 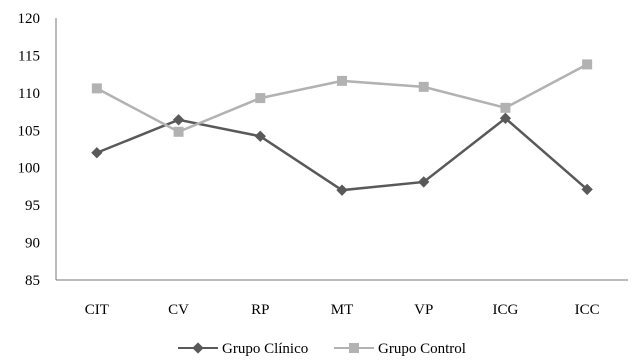 What do you see at coordinates (506, 310) in the screenshot?
I see `x-tick-label: ICG` at bounding box center [506, 310].